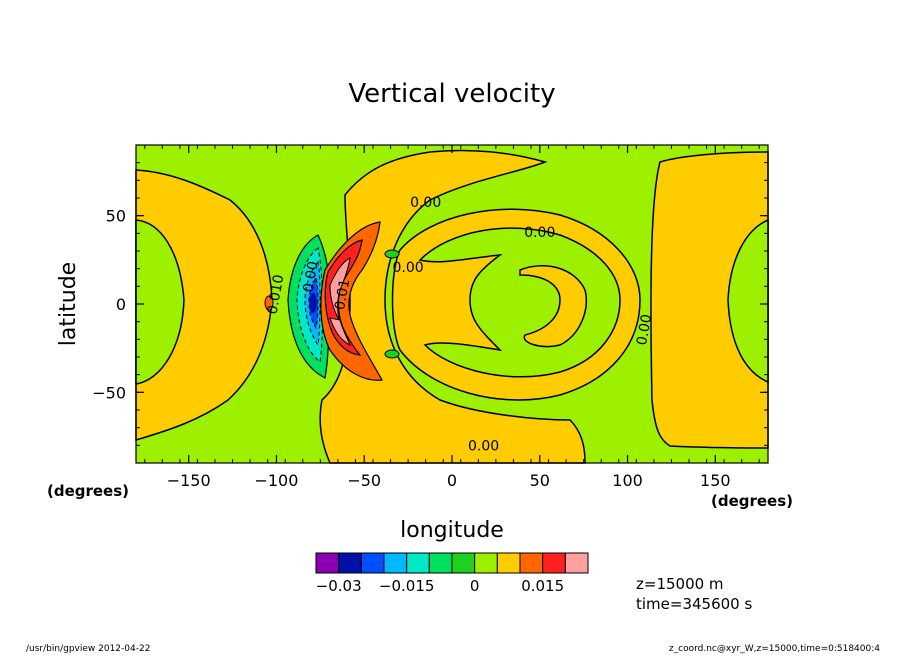  I want to click on info-z: z=15000 m, so click(680, 584).